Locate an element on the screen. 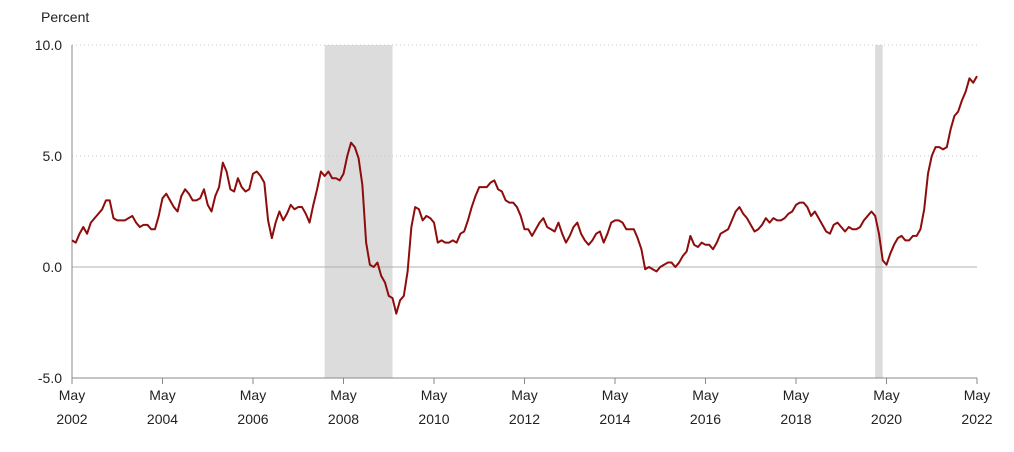  x-tick-label: May 2020 is located at coordinates (886, 407).